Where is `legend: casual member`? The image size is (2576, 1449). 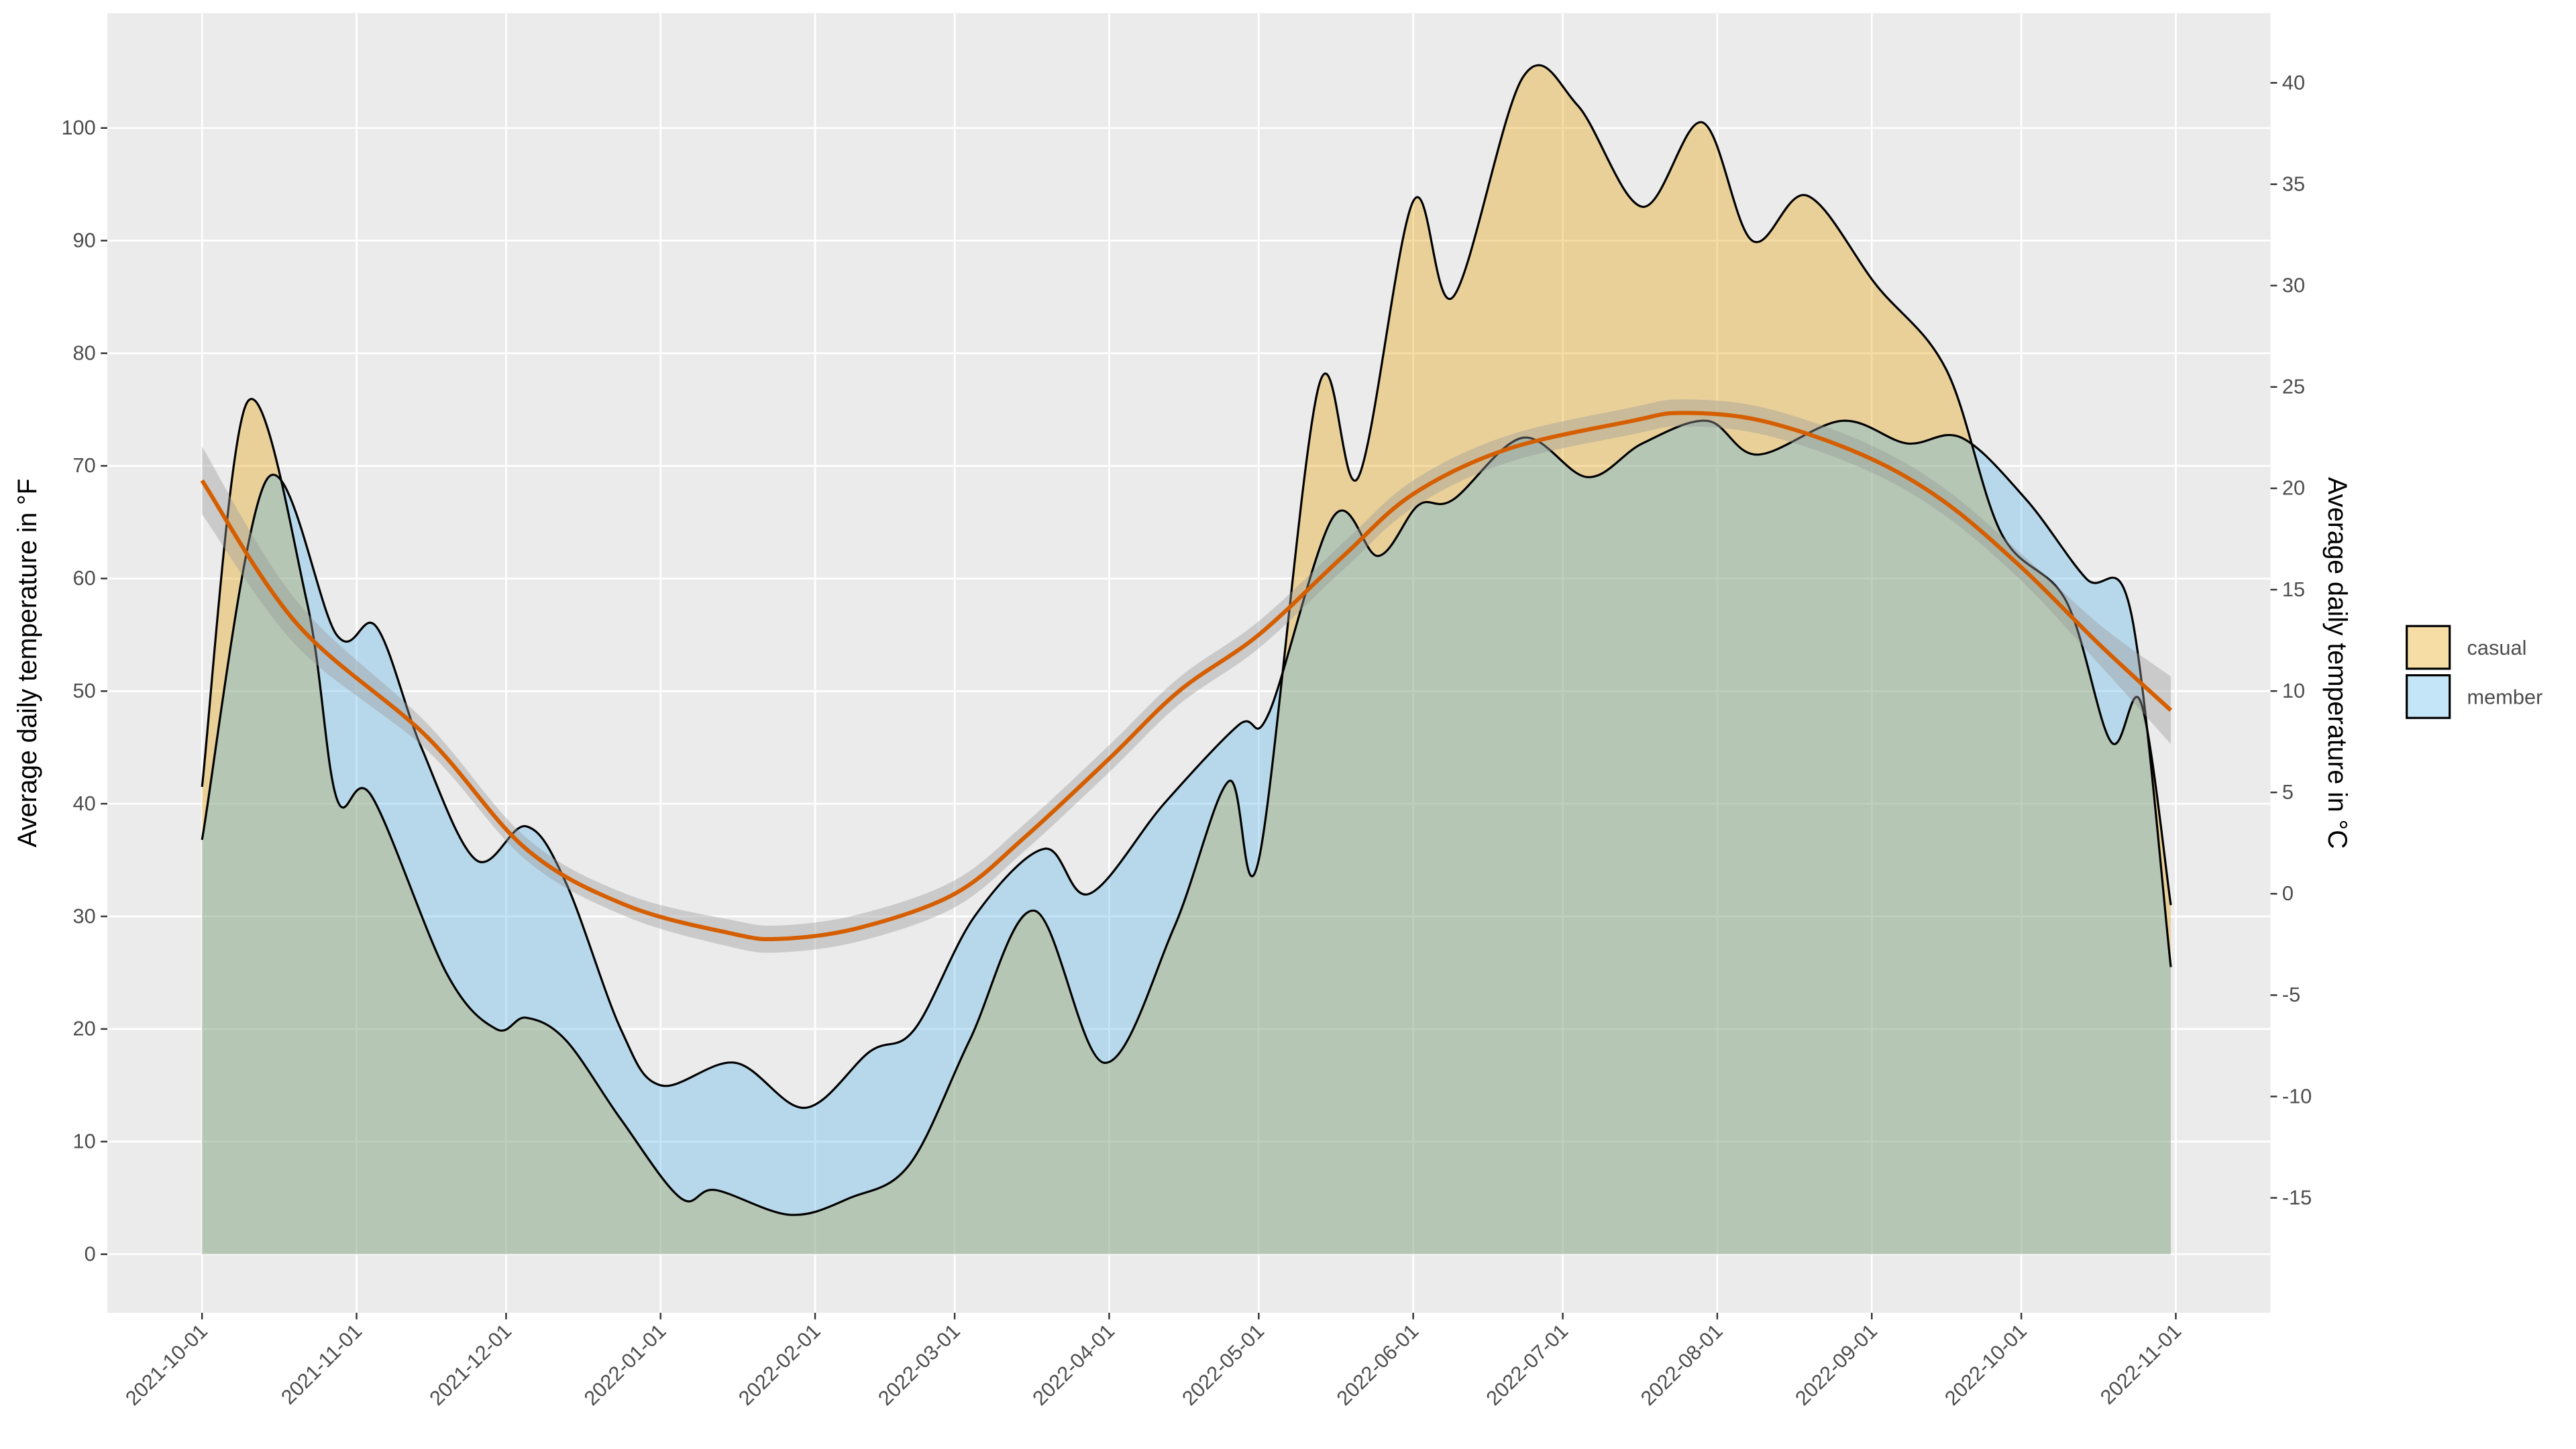 legend: casual member is located at coordinates (2474, 672).